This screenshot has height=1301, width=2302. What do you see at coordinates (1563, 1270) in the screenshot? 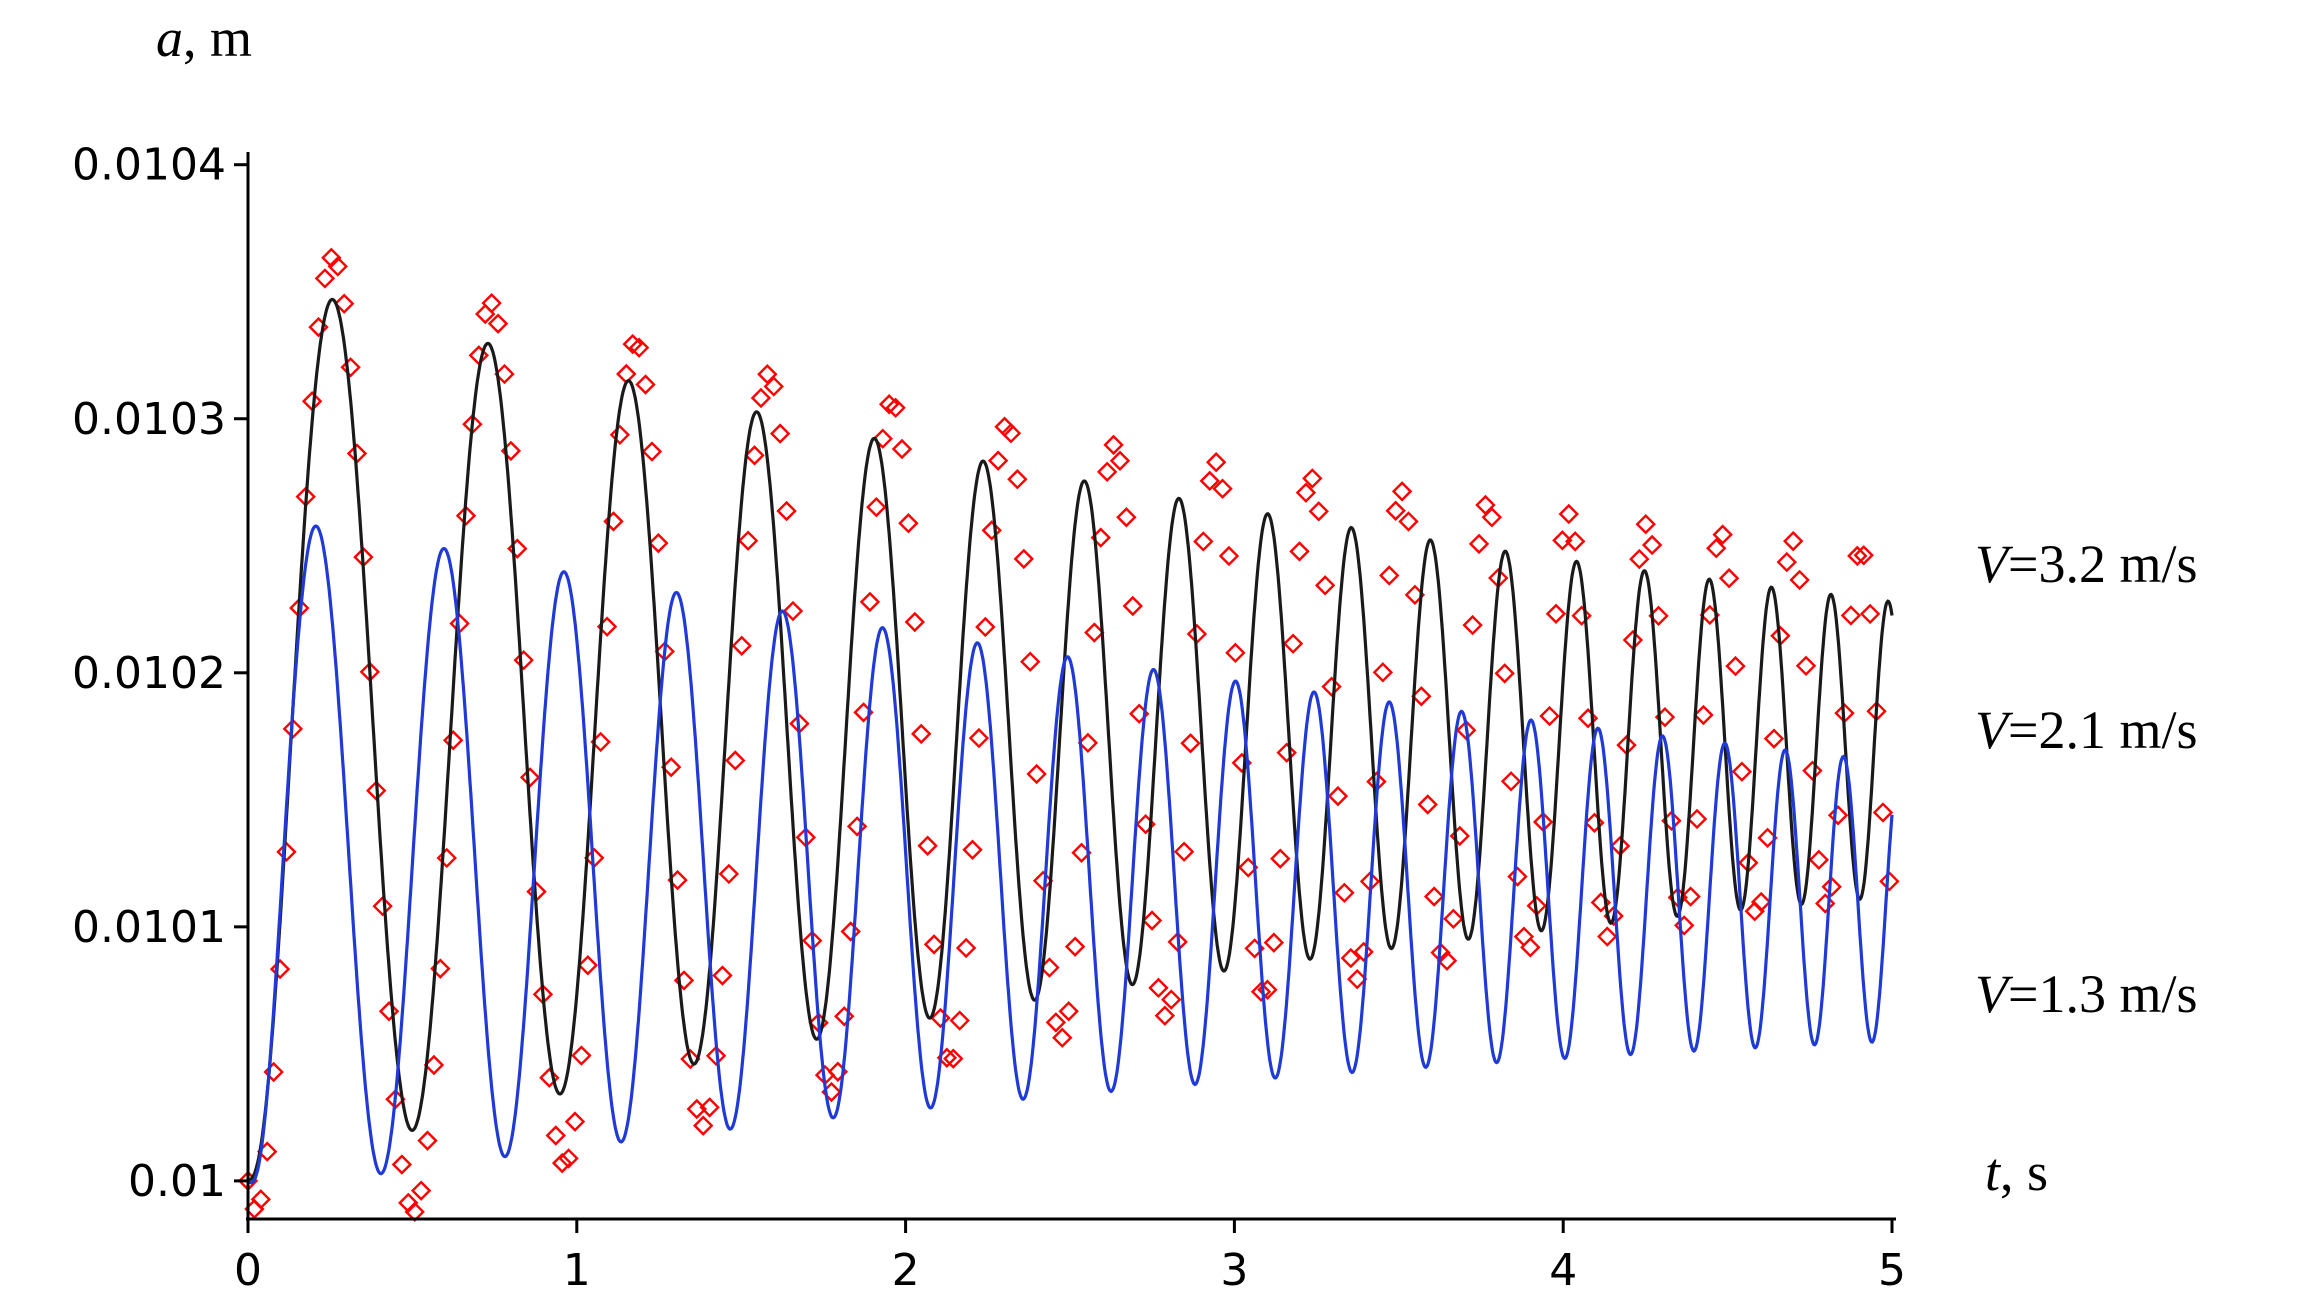
I see `x-tick-label: 4` at bounding box center [1563, 1270].